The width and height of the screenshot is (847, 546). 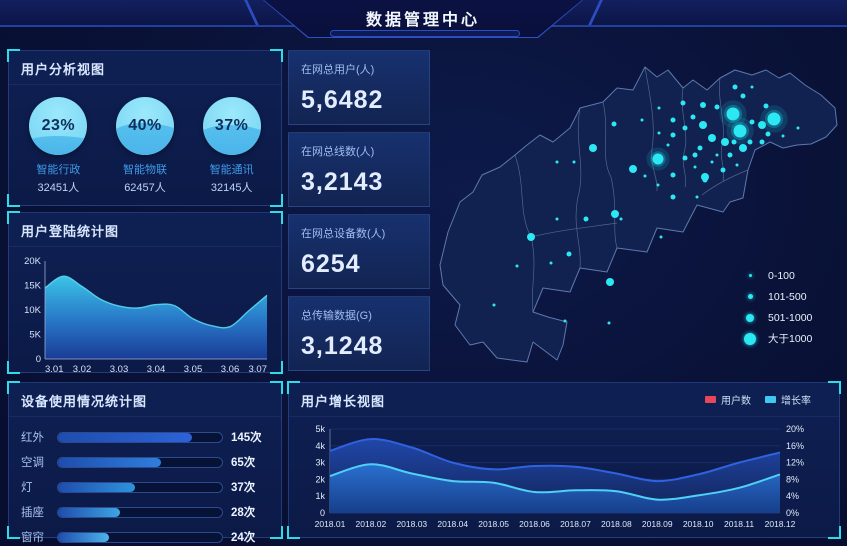 What do you see at coordinates (728, 399) in the screenshot?
I see `legend-item-users: 用户数` at bounding box center [728, 399].